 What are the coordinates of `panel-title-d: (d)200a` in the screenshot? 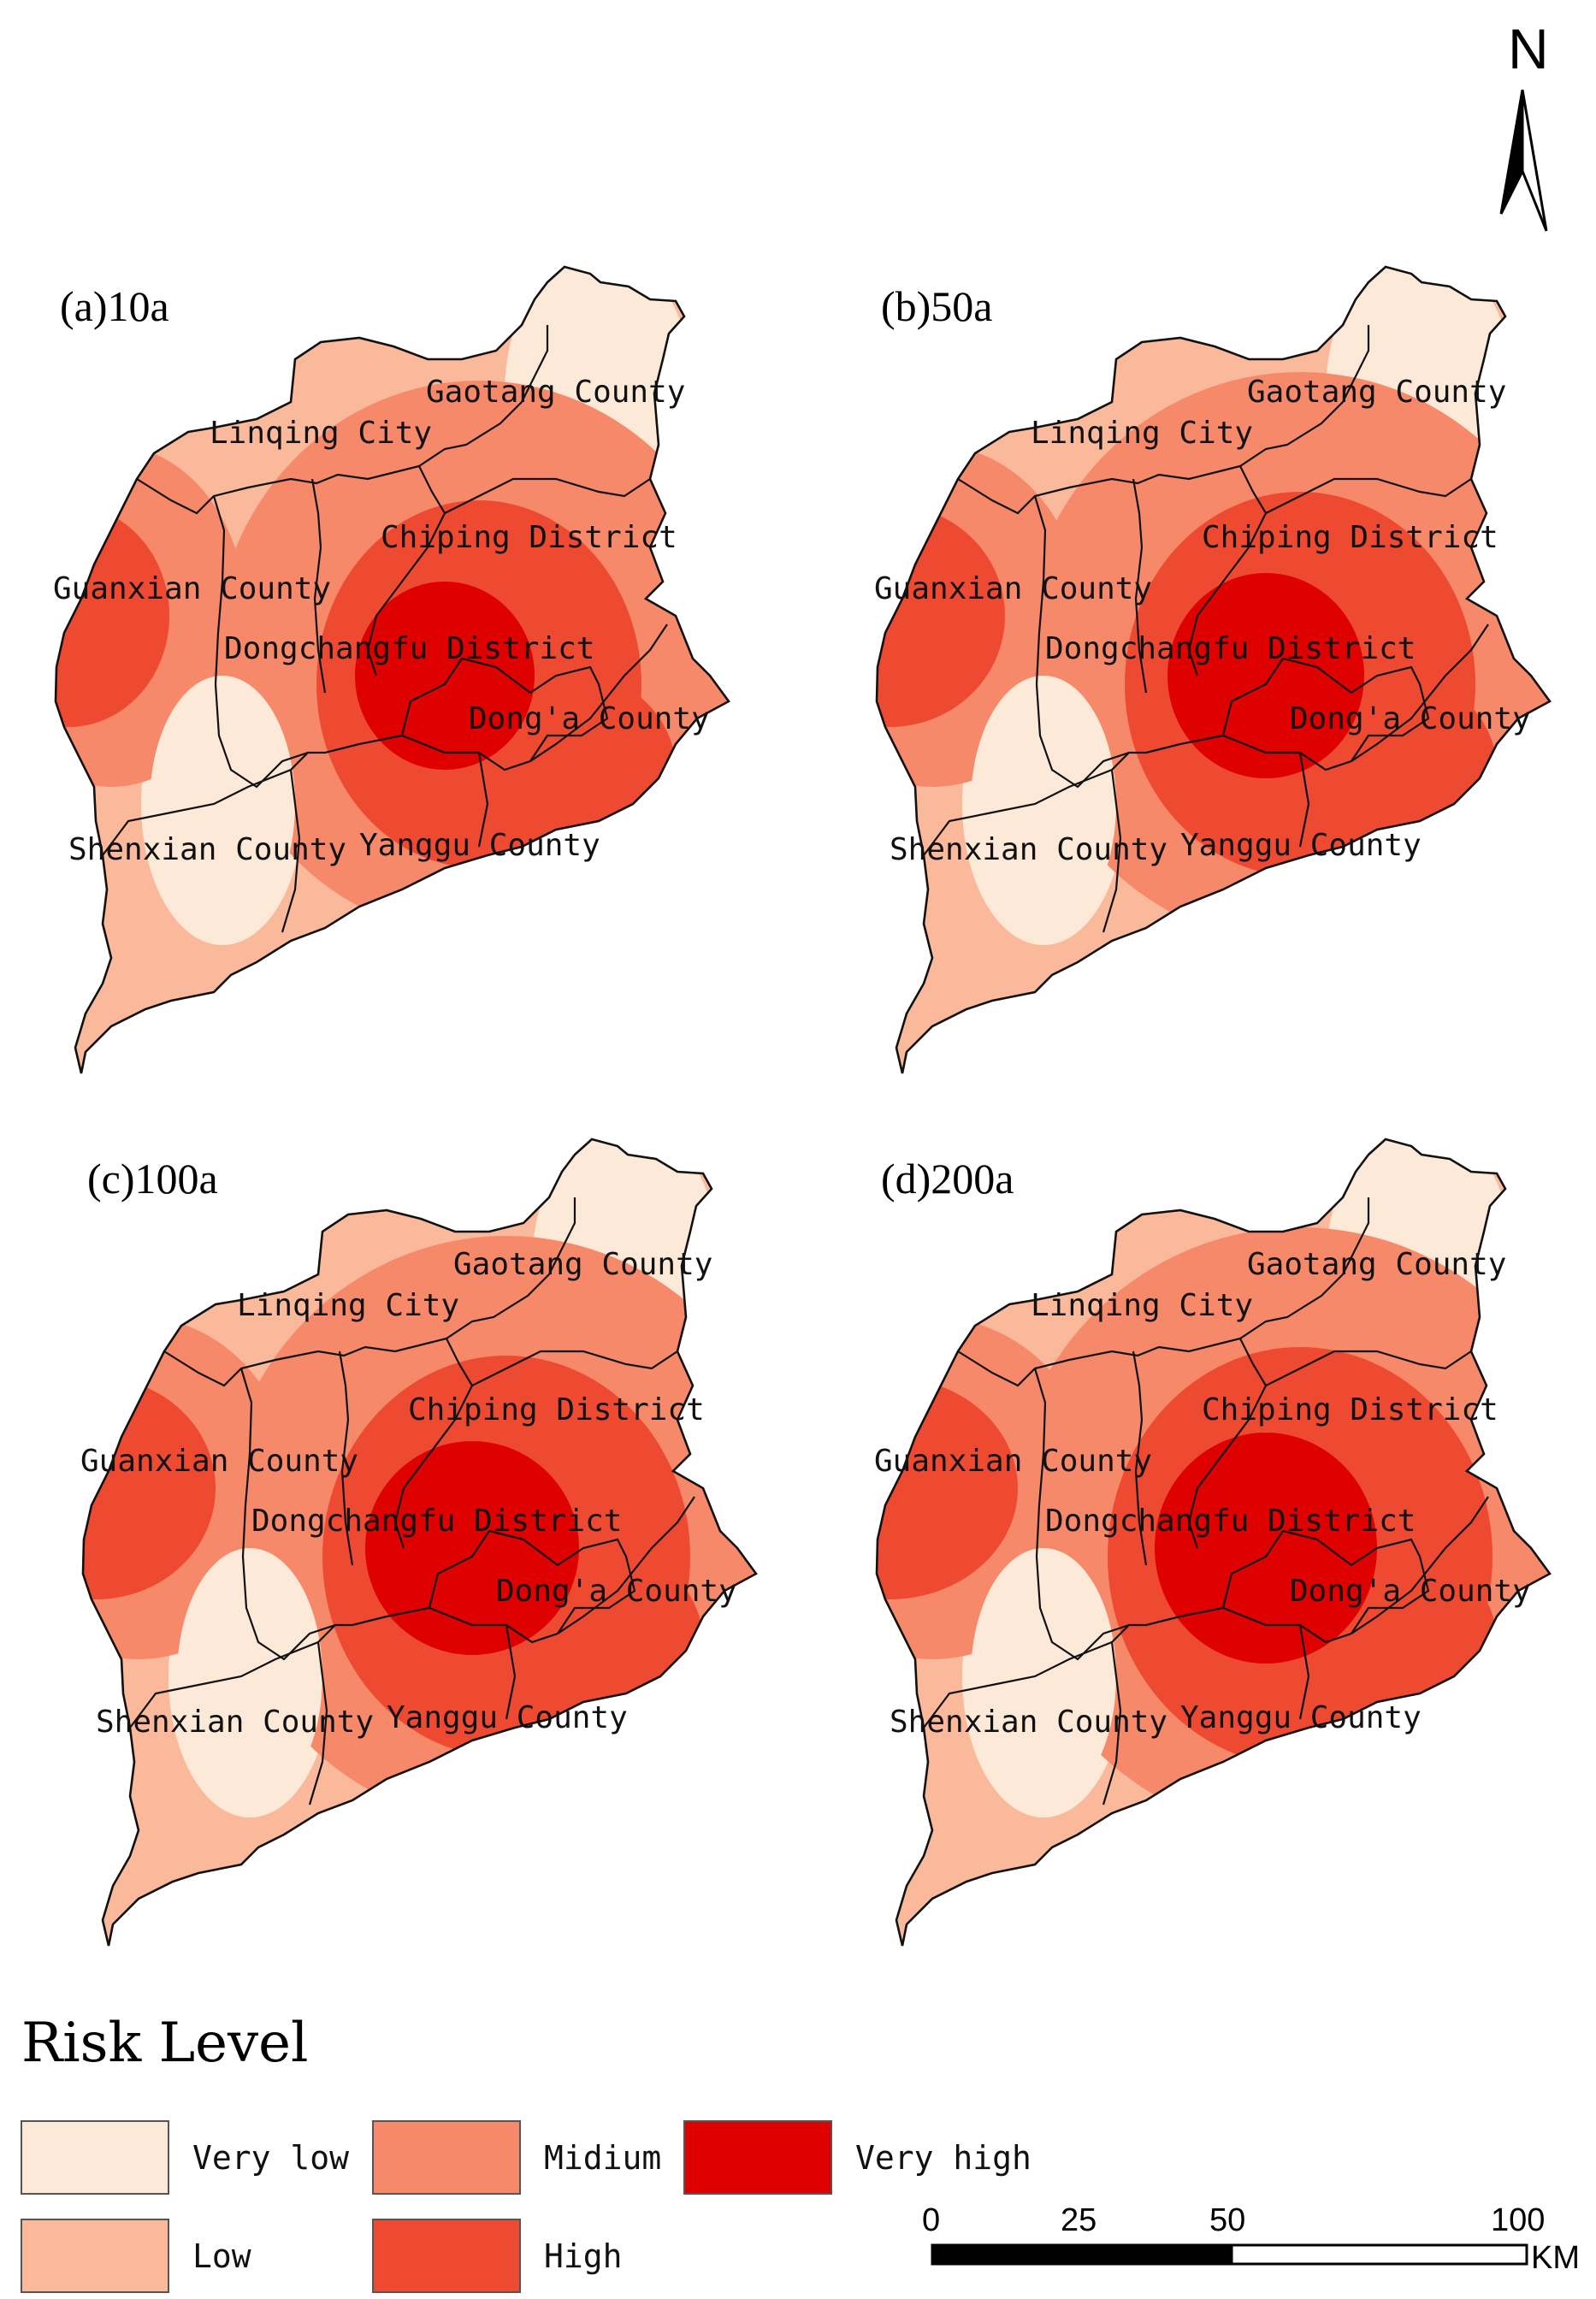 It's located at (948, 1179).